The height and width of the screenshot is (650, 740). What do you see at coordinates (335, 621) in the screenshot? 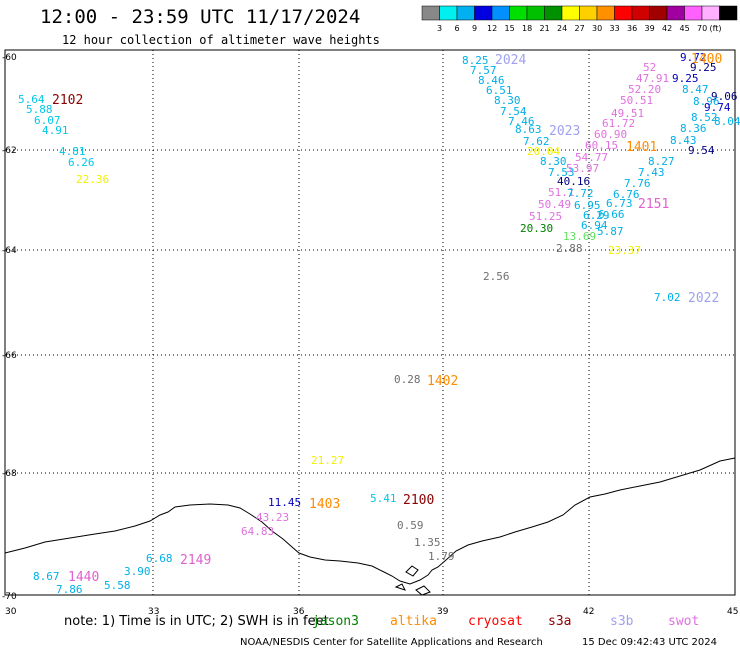
I see `mission-legend-jason3: jason3` at bounding box center [335, 621].